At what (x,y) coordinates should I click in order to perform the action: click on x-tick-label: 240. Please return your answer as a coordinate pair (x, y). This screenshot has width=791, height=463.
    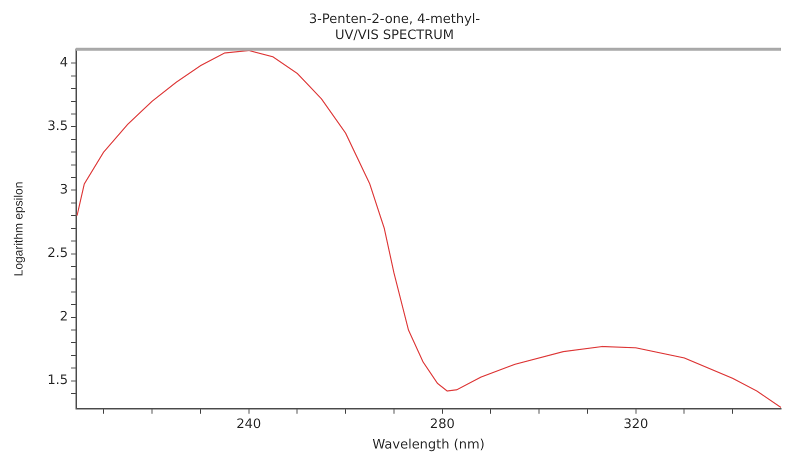
    Looking at the image, I should click on (249, 424).